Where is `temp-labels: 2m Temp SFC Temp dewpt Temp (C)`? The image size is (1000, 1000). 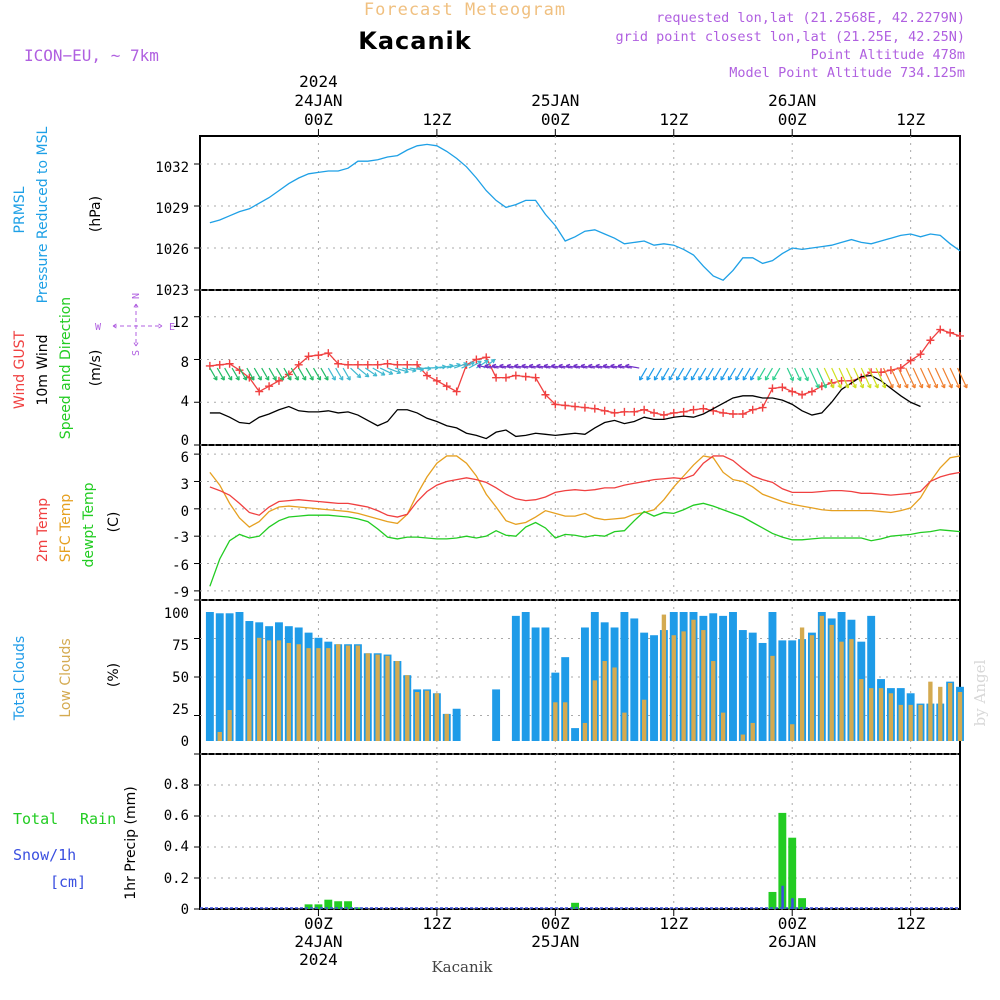 temp-labels: 2m Temp SFC Temp dewpt Temp (C) is located at coordinates (78, 524).